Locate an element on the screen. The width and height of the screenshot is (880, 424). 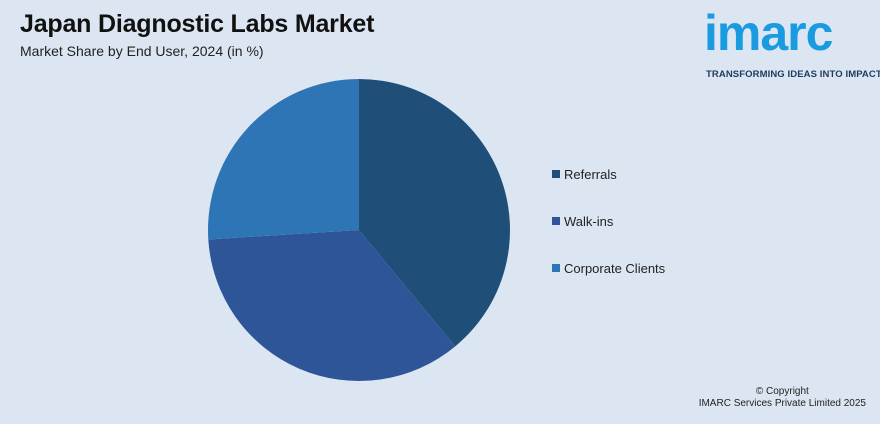
legend-swatch-referrals is located at coordinates (556, 174).